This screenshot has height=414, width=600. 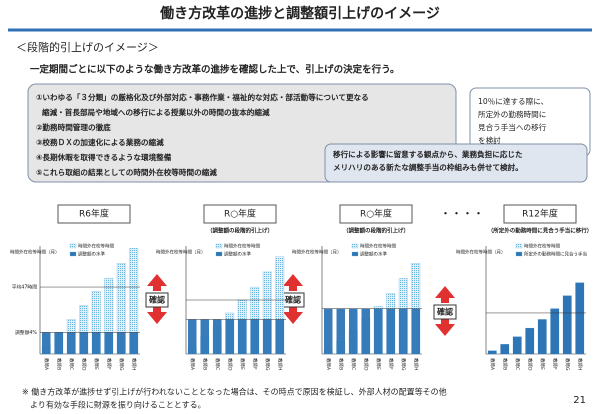 I want to click on measure-line: ④長期休暇を取得できるような環境整備, so click(x=104, y=157).